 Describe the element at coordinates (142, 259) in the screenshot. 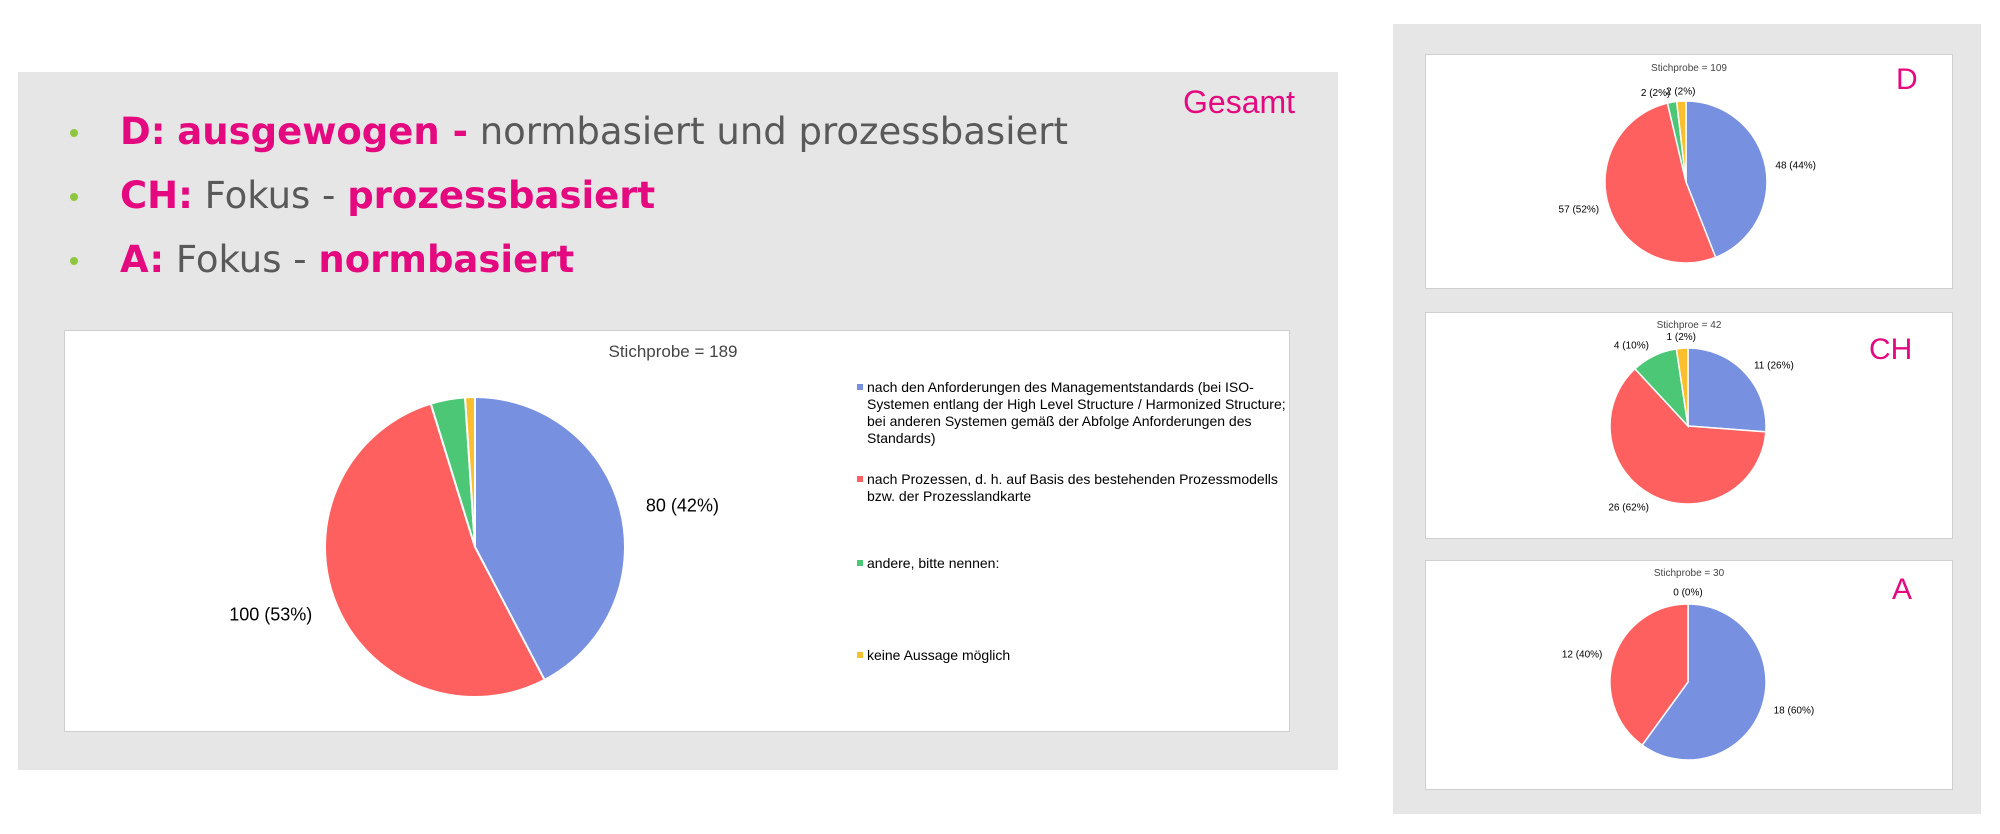

I see `finding-a-country: A:` at that location.